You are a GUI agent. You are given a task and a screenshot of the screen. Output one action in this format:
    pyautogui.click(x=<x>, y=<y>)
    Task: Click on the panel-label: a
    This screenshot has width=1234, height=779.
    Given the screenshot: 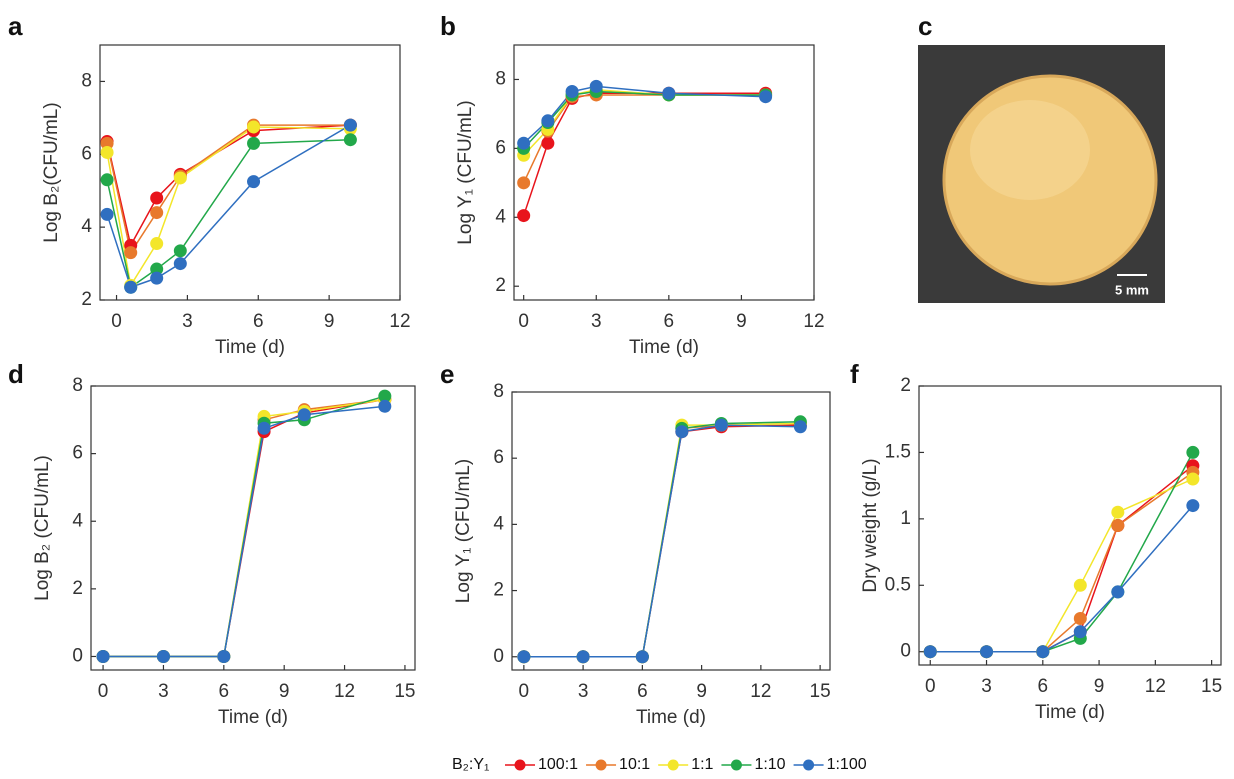 What is the action you would take?
    pyautogui.click(x=15, y=26)
    